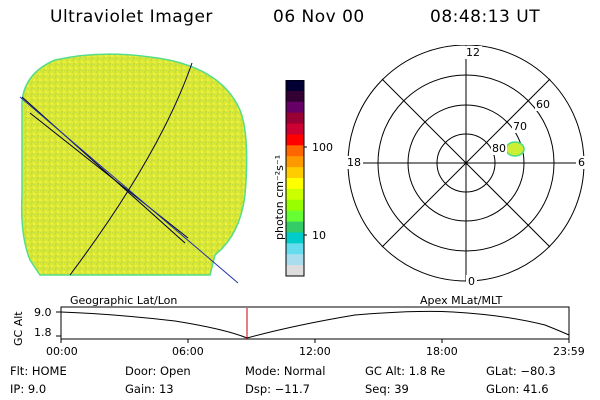 The width and height of the screenshot is (600, 400). I want to click on auroral-patch, so click(515, 149).